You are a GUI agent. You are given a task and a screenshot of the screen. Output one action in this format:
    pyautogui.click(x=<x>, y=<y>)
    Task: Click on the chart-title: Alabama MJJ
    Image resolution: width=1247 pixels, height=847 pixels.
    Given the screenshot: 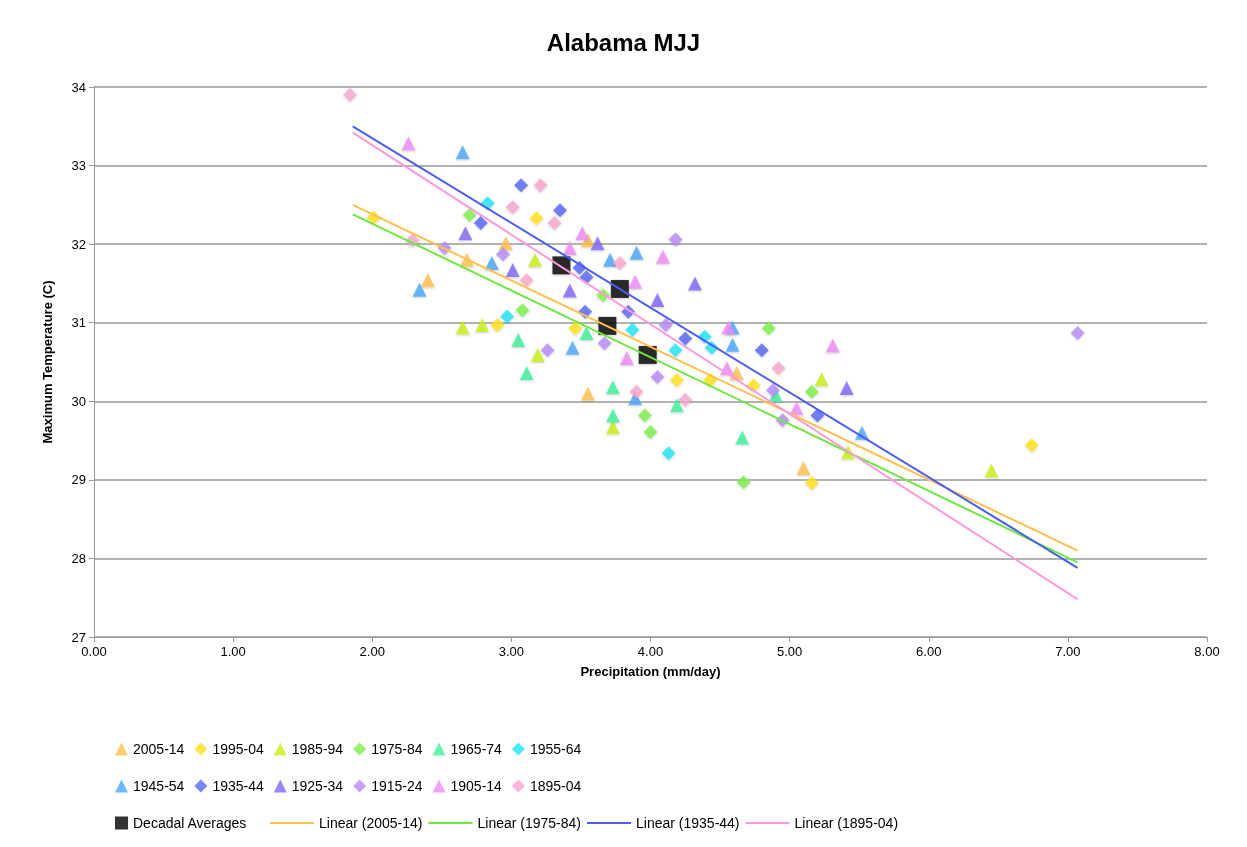 What is the action you would take?
    pyautogui.click(x=623, y=42)
    